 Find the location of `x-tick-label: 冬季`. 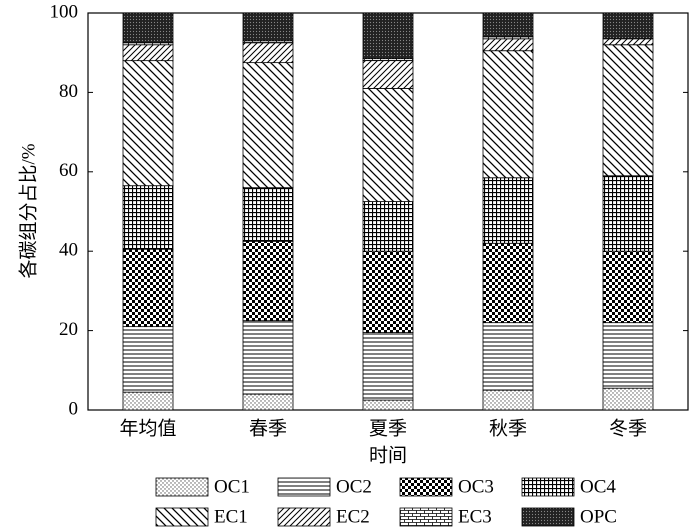

x-tick-label: 冬季 is located at coordinates (628, 428).